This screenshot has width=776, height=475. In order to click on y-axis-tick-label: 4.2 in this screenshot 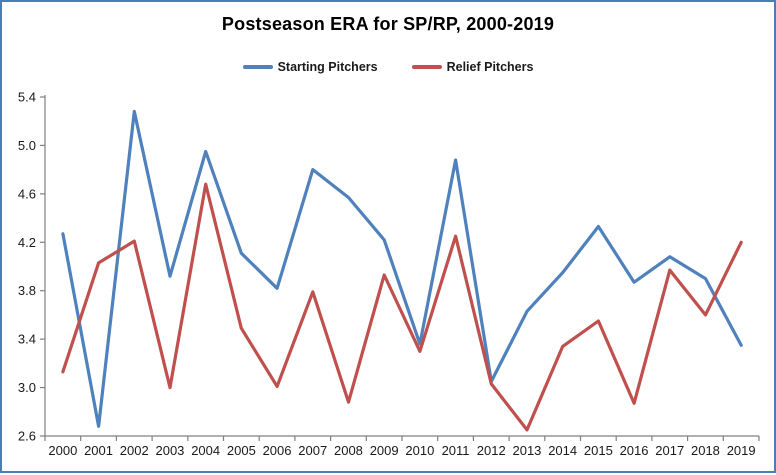, I will do `click(27, 242)`.